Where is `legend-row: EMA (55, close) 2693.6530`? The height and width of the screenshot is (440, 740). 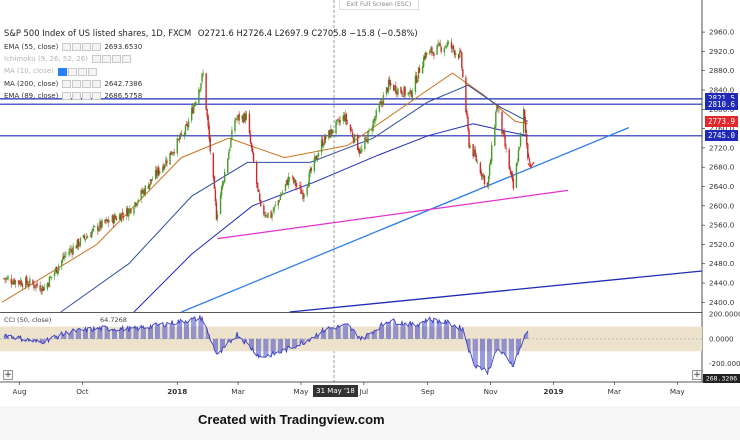
legend-row: EMA (55, close) 2693.6530 is located at coordinates (73, 47).